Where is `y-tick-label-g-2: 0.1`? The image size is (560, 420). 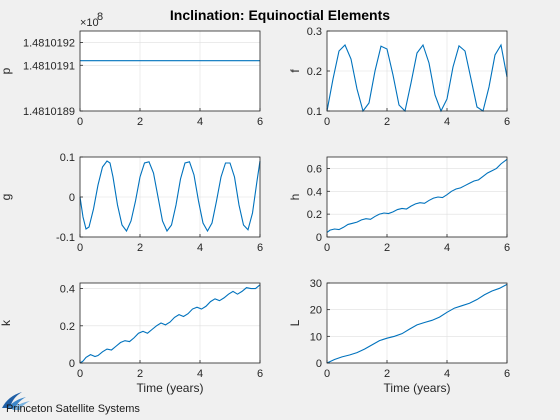 y-tick-label-g-2: 0.1 is located at coordinates (67, 158).